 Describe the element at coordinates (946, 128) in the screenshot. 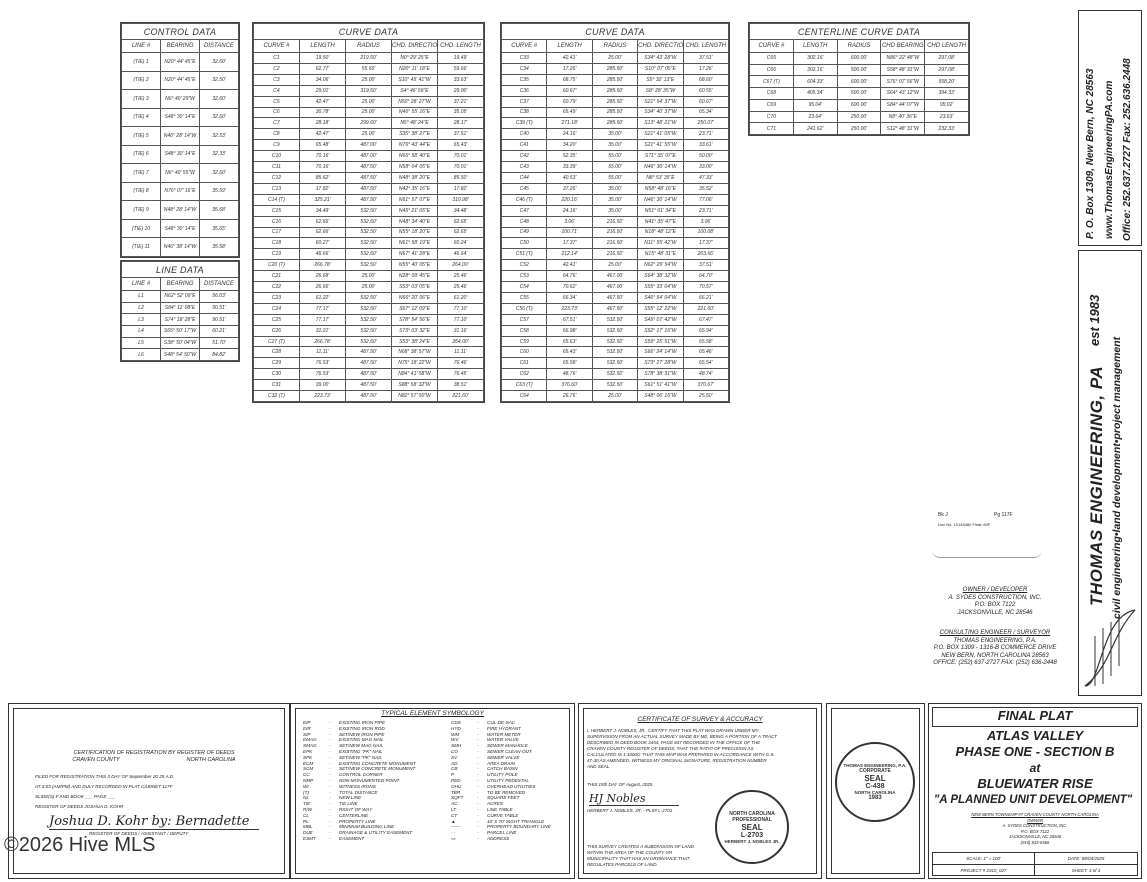

I see `table-cell: 232.33'` at that location.